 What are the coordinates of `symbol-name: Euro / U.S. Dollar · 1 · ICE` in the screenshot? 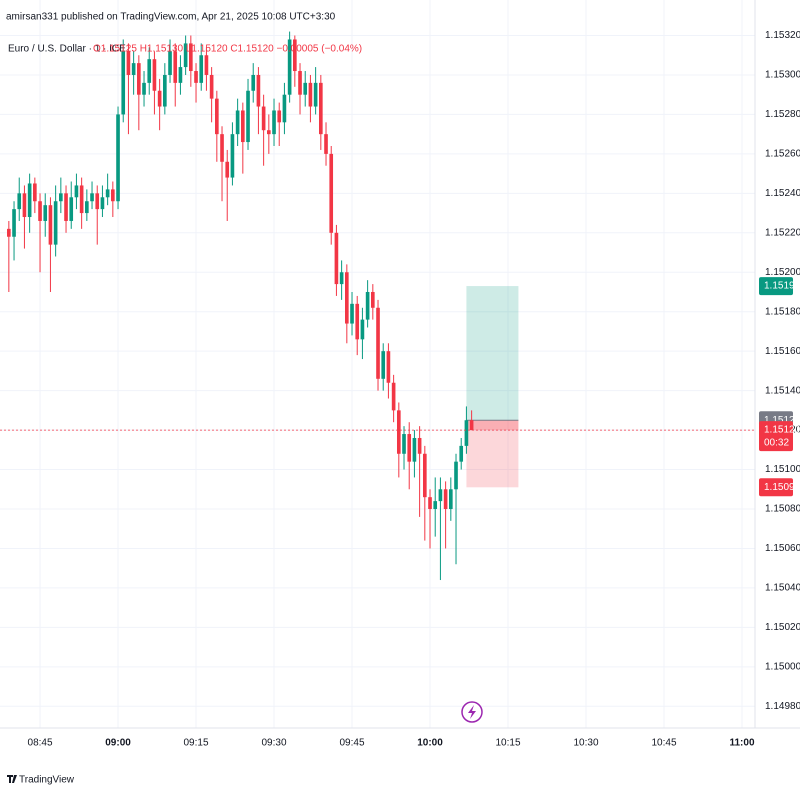 It's located at (67, 49).